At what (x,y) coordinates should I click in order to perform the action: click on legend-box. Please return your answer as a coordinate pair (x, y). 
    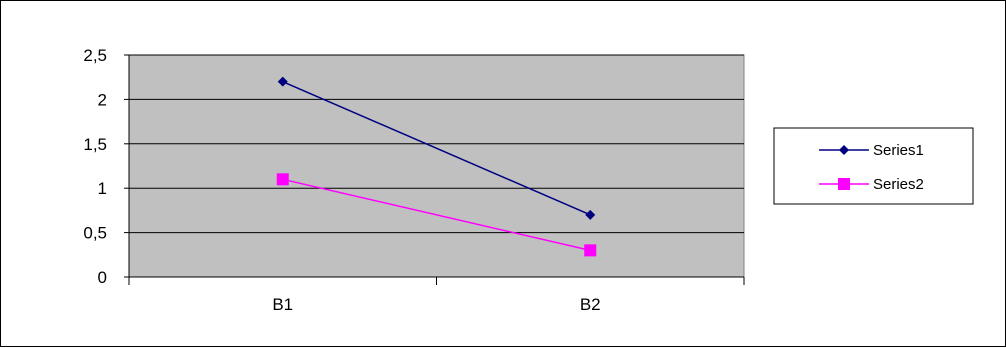
    Looking at the image, I should click on (873, 166).